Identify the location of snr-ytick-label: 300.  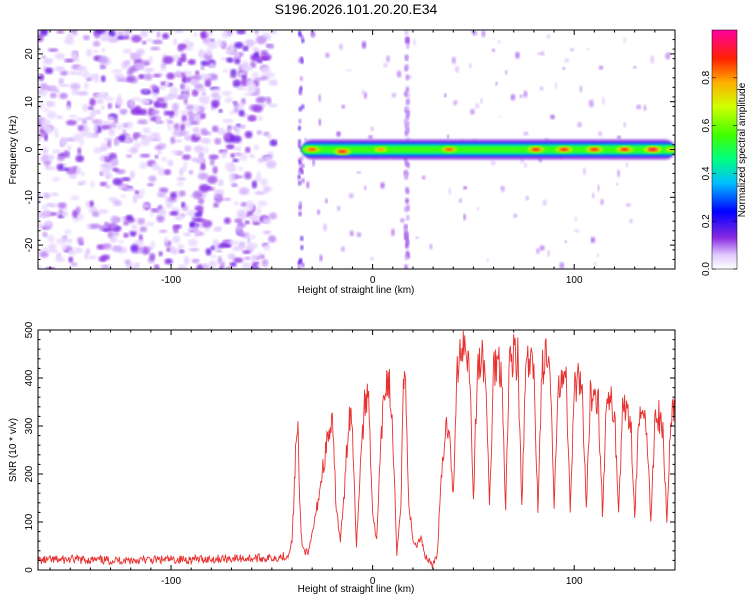
(29, 425).